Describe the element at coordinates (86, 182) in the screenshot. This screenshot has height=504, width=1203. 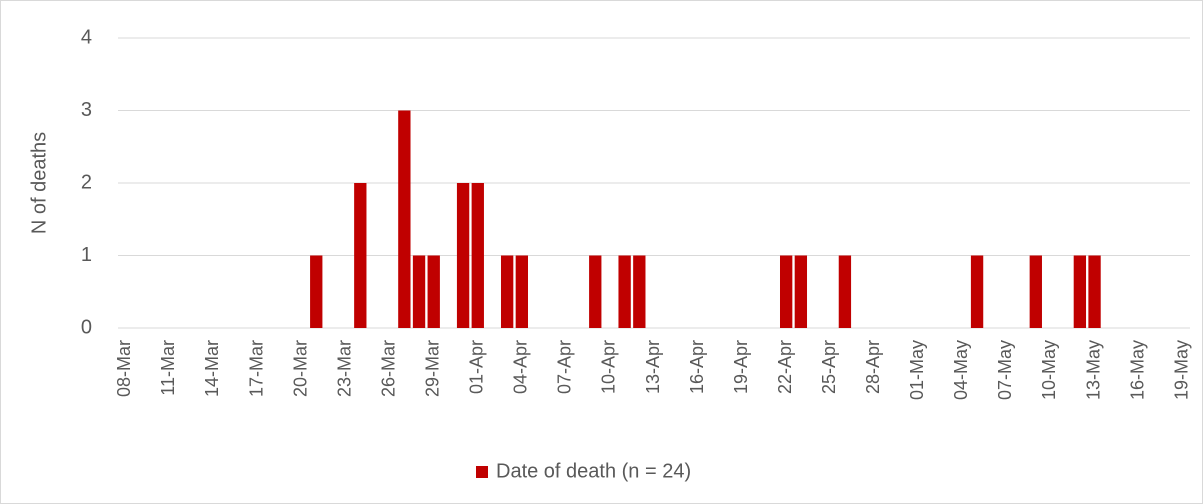
I see `y-tick-label: 2` at that location.